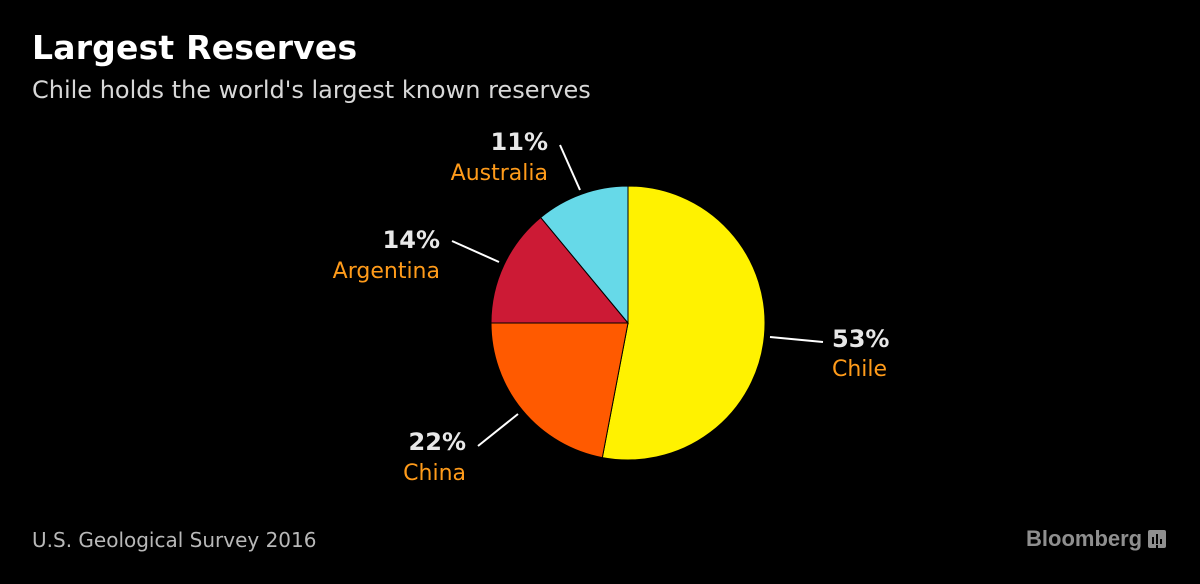  I want to click on brand-logo: Bloomberg, so click(1096, 539).